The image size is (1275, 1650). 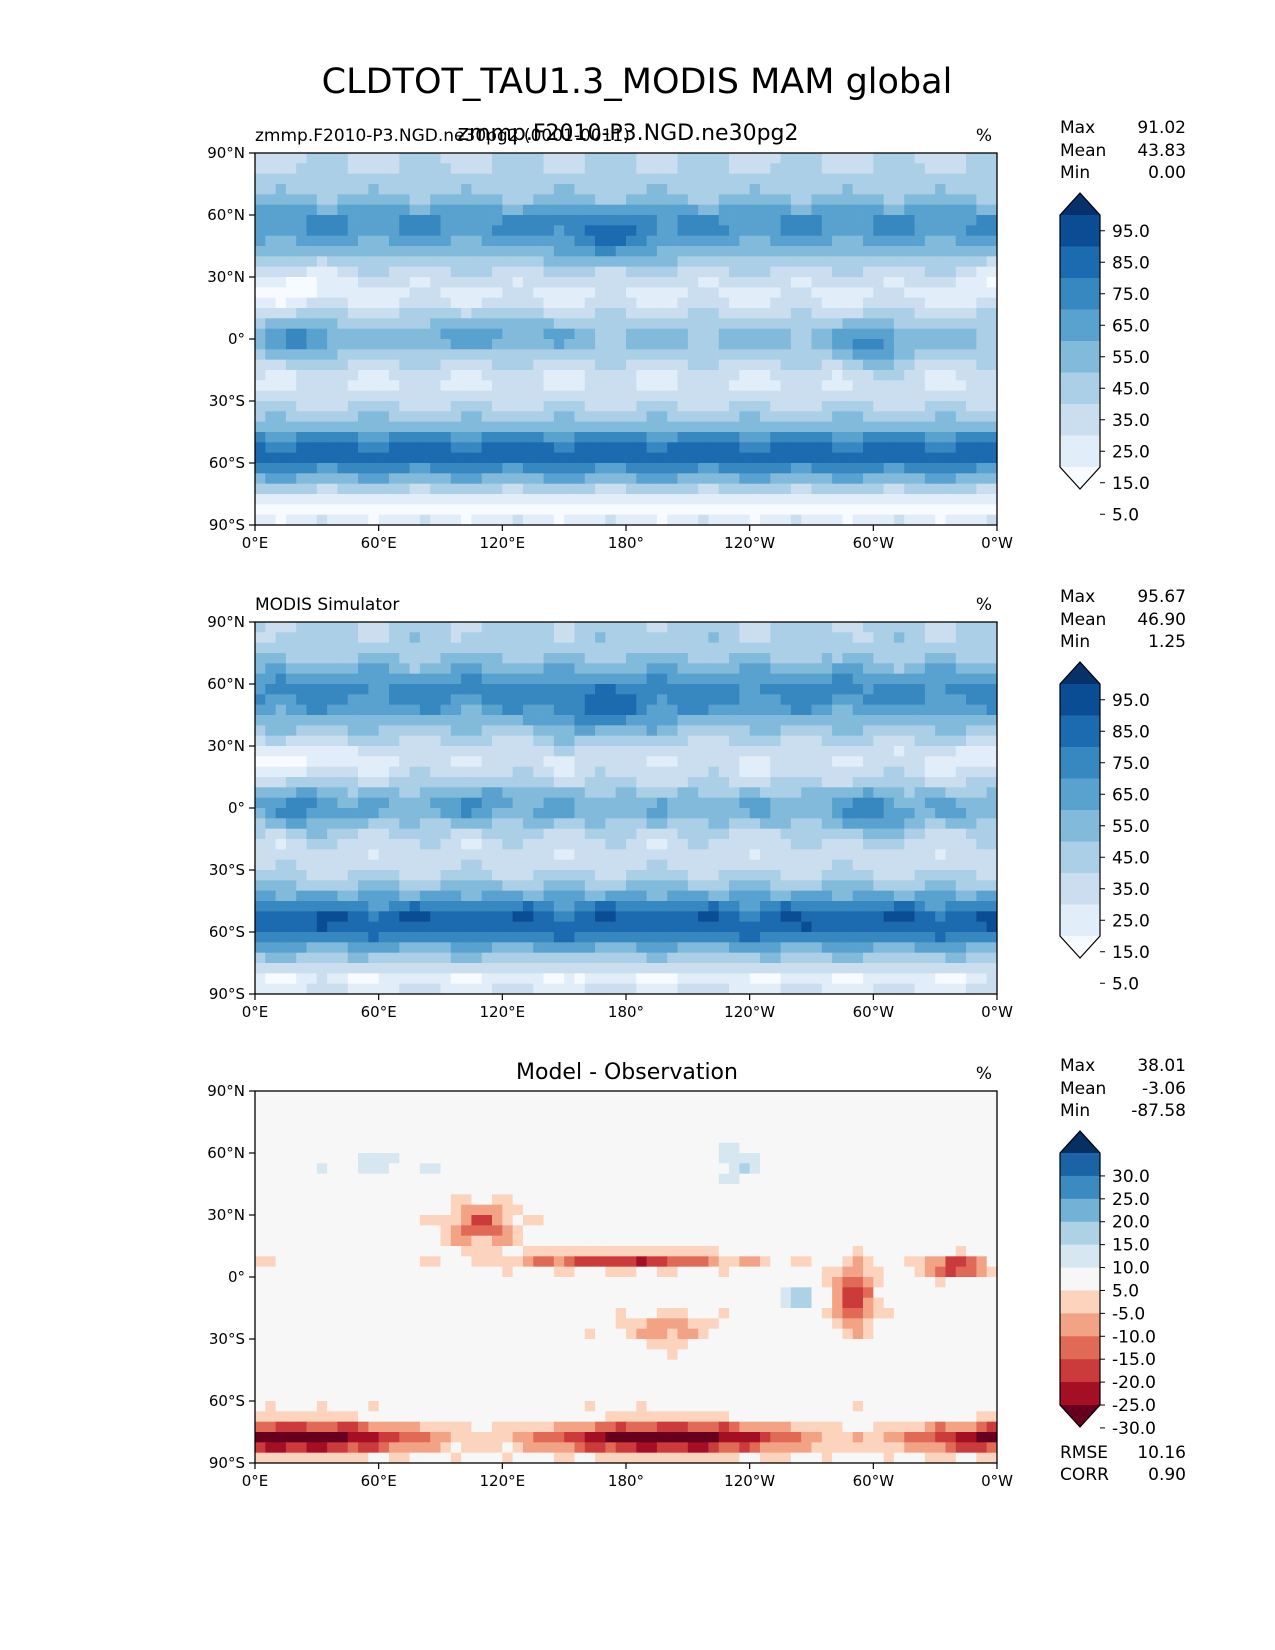 I want to click on colorbar-band, so click(x=1080, y=451).